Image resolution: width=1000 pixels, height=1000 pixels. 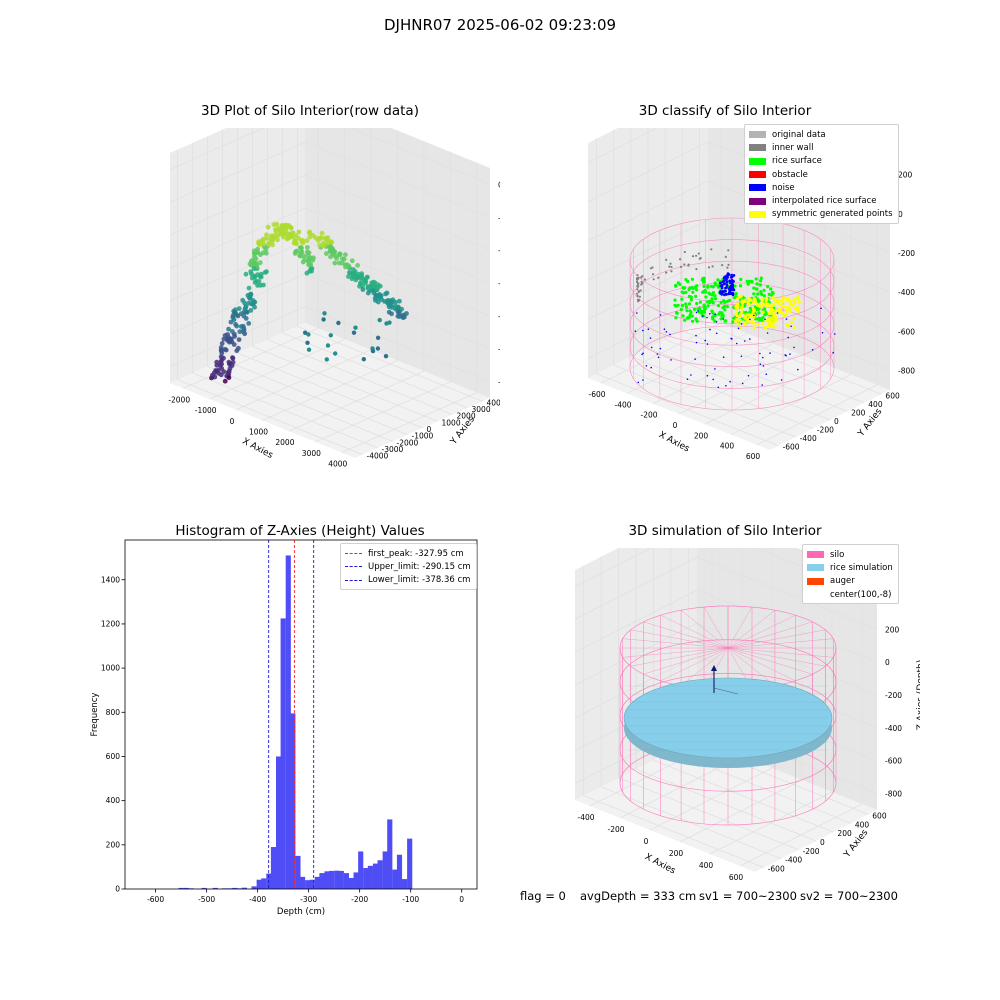 I want to click on legend-label: obstacle, so click(x=790, y=174).